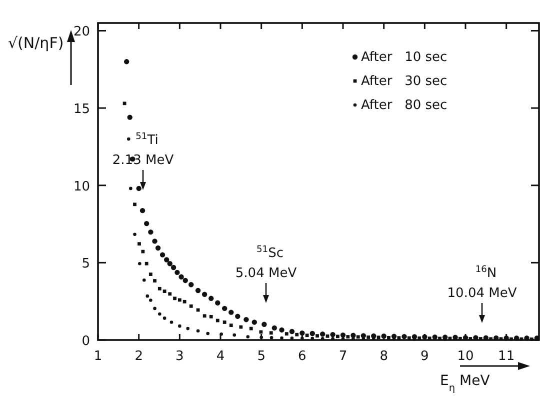  Describe the element at coordinates (506, 356) in the screenshot. I see `x-tick-label: 11` at that location.